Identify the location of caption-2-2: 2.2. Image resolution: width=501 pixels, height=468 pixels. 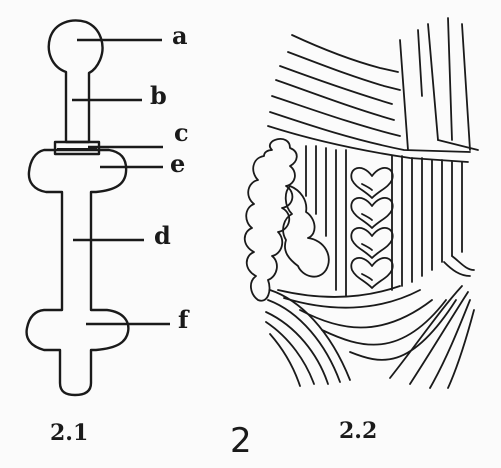
(358, 431).